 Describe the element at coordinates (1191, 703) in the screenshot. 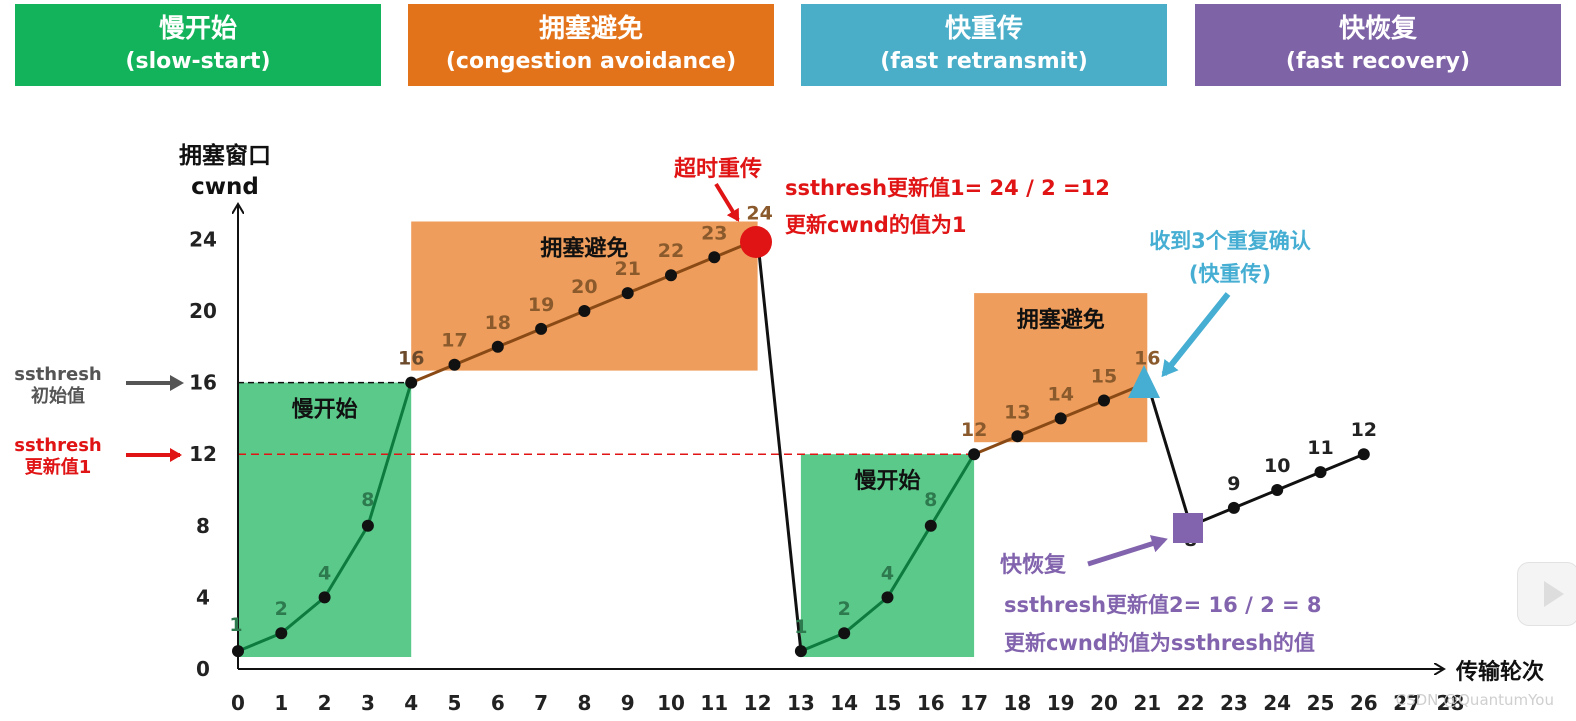

I see `x-tick-label: 22` at that location.